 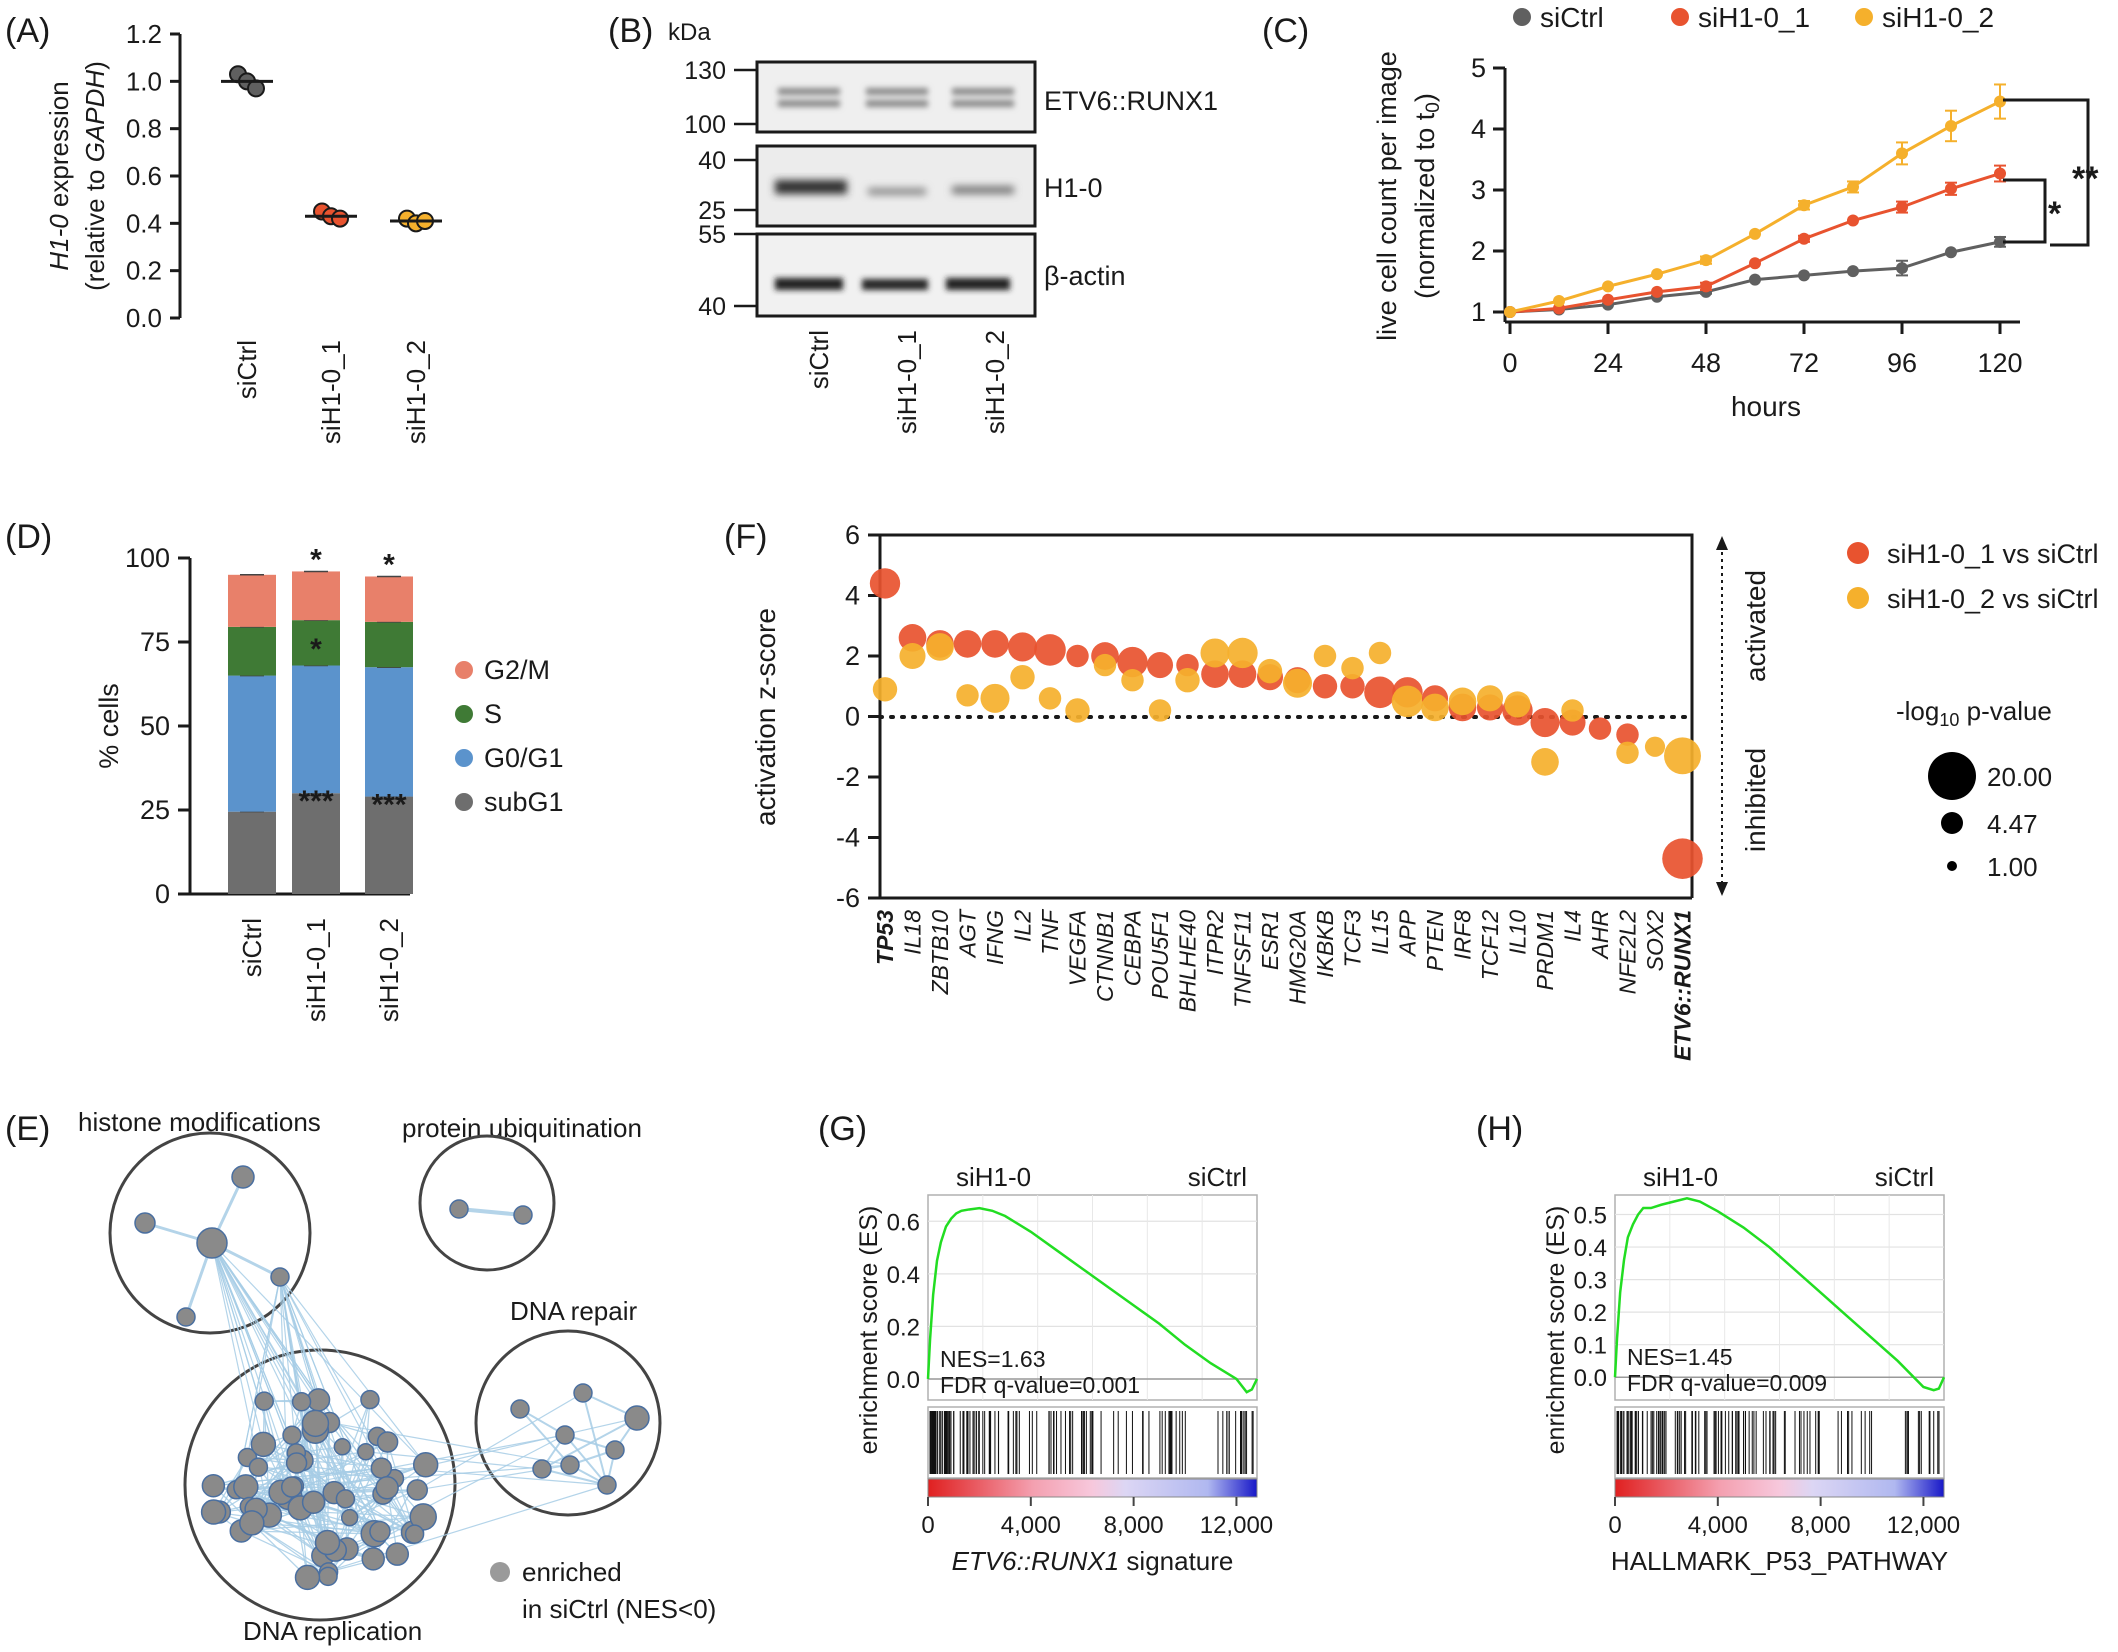 What do you see at coordinates (28, 537) in the screenshot?
I see `panel-label-d: (D)` at bounding box center [28, 537].